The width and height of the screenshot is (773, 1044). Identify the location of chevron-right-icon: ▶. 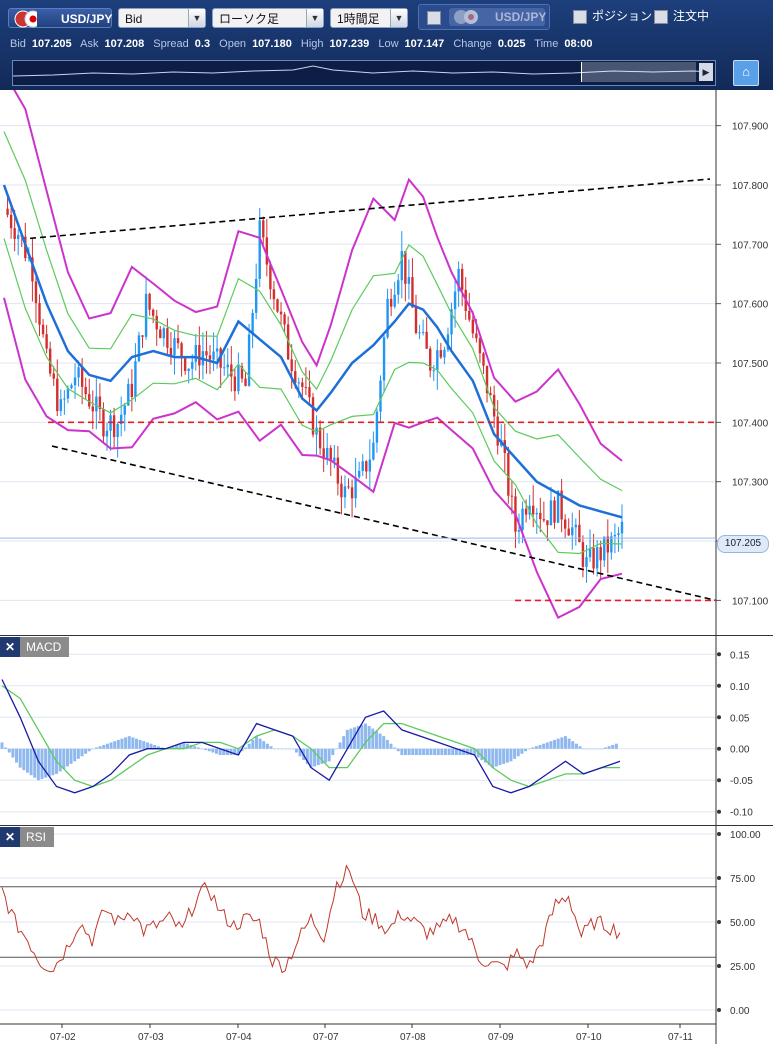
(706, 72).